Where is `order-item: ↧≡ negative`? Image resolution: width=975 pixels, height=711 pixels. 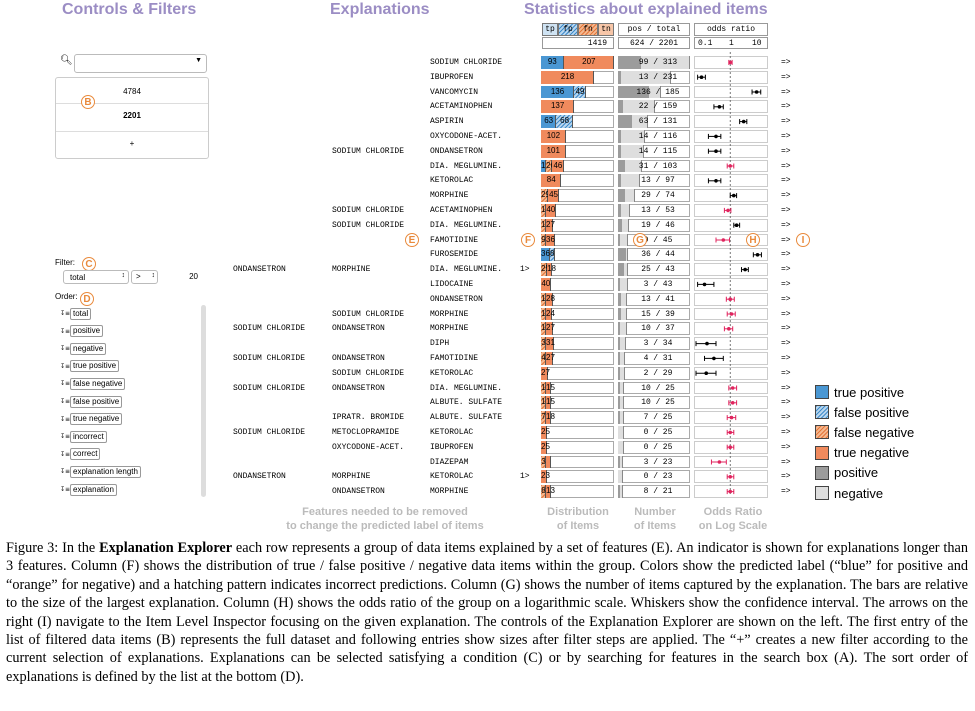
order-item: ↧≡ negative is located at coordinates (83, 348).